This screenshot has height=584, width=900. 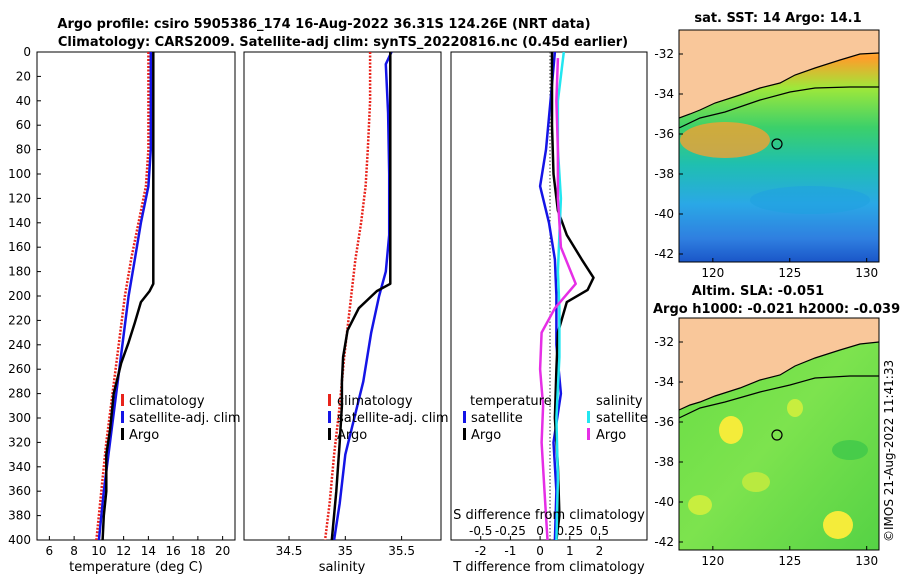 What do you see at coordinates (779, 397) in the screenshot?
I see `sla-shelf-contour` at bounding box center [779, 397].